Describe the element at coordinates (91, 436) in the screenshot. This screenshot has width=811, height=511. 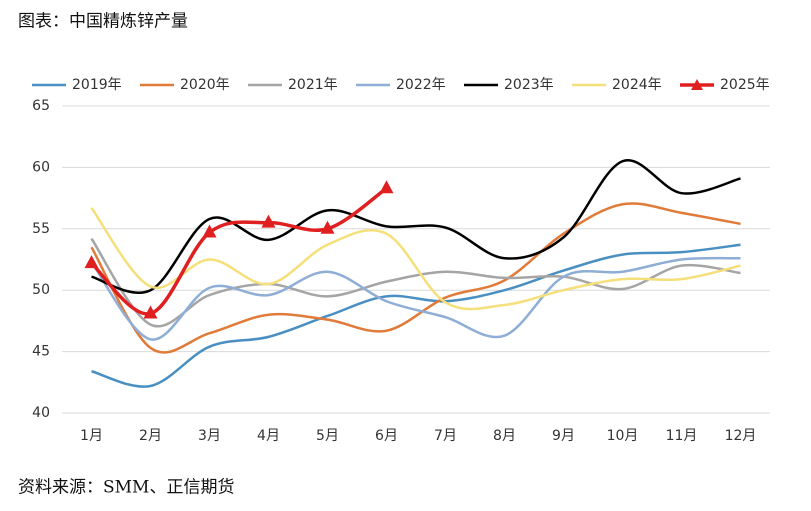
I see `x-tick-label: 1月` at that location.